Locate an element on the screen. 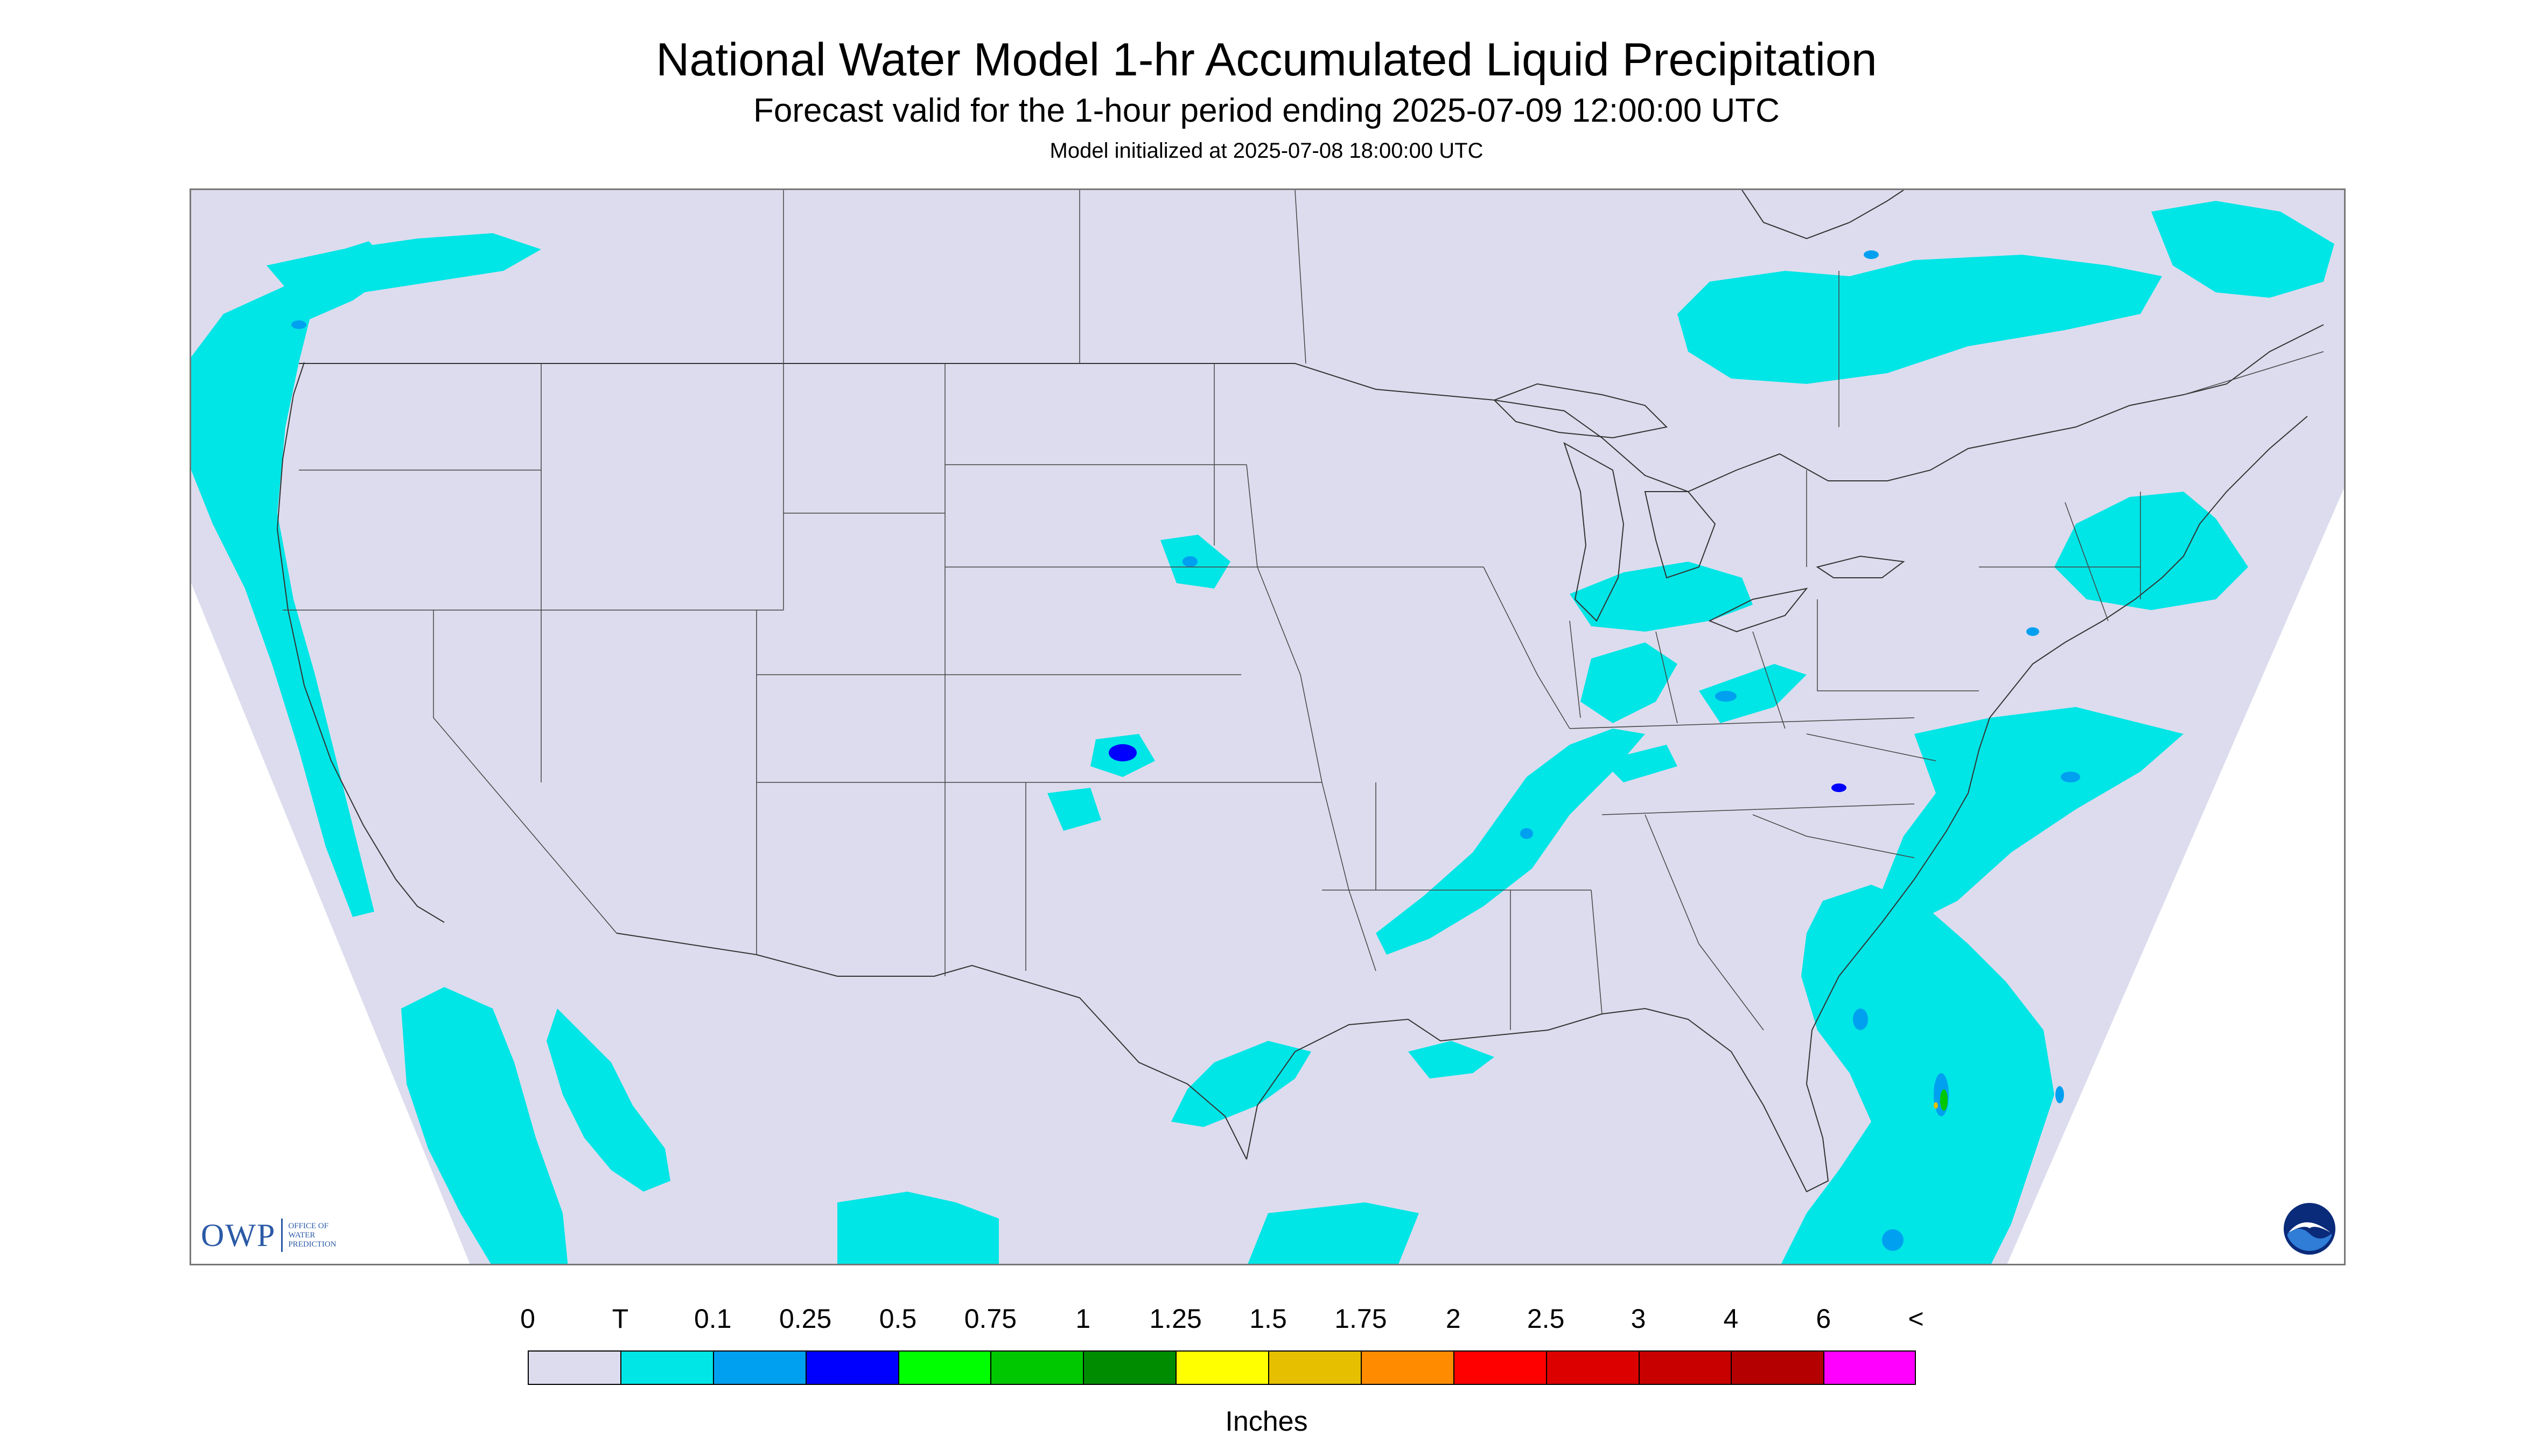  precip-atlantic-band is located at coordinates (2033, 814).